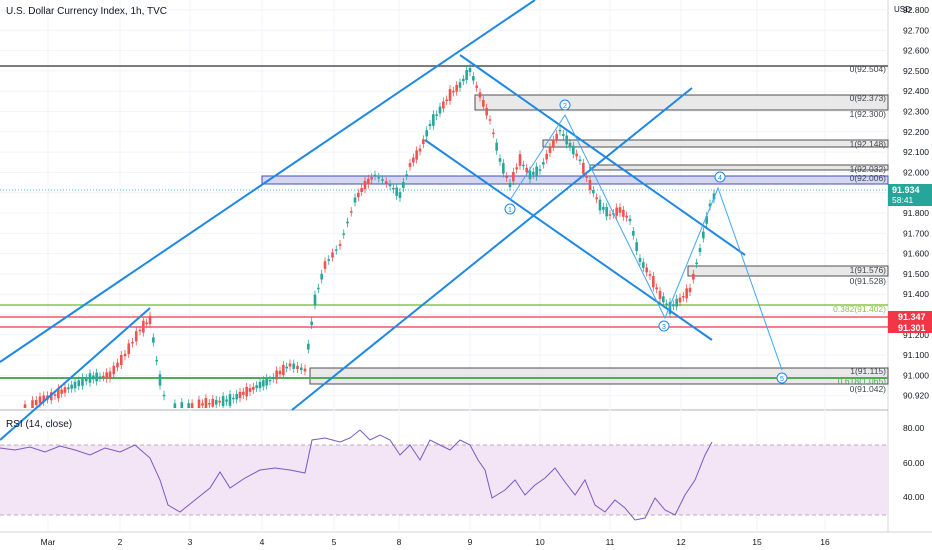  What do you see at coordinates (862, 381) in the screenshot?
I see `fib-label-block5-618: 0.618(1.065)` at bounding box center [862, 381].